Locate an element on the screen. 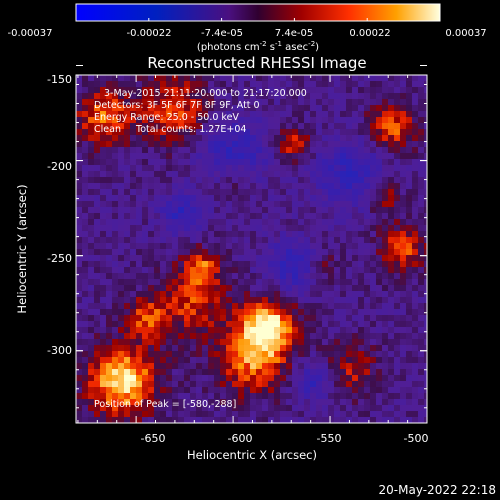 The width and height of the screenshot is (500, 500). peak-position-text: Position of Peak = [-580,-288] is located at coordinates (165, 404).